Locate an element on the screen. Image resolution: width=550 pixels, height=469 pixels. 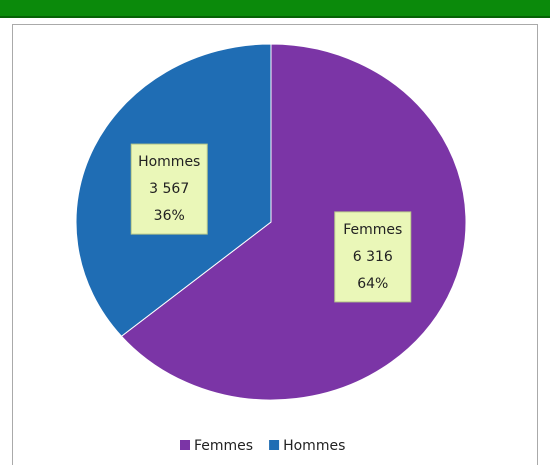
data-label-value: 6 316 is located at coordinates (373, 257).